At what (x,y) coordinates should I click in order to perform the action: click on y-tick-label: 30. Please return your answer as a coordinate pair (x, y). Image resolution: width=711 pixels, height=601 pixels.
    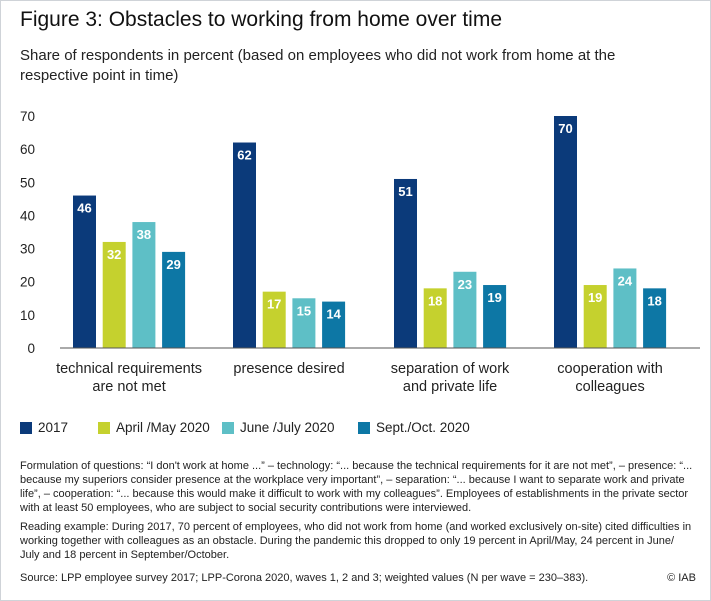
    Looking at the image, I should click on (27, 249).